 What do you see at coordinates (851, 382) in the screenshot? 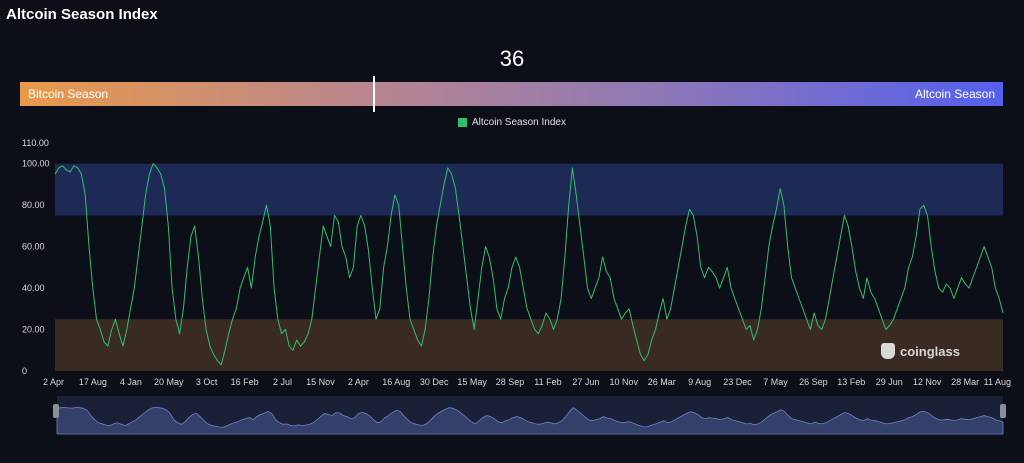
I see `x-tick-label: 13 Feb` at bounding box center [851, 382].